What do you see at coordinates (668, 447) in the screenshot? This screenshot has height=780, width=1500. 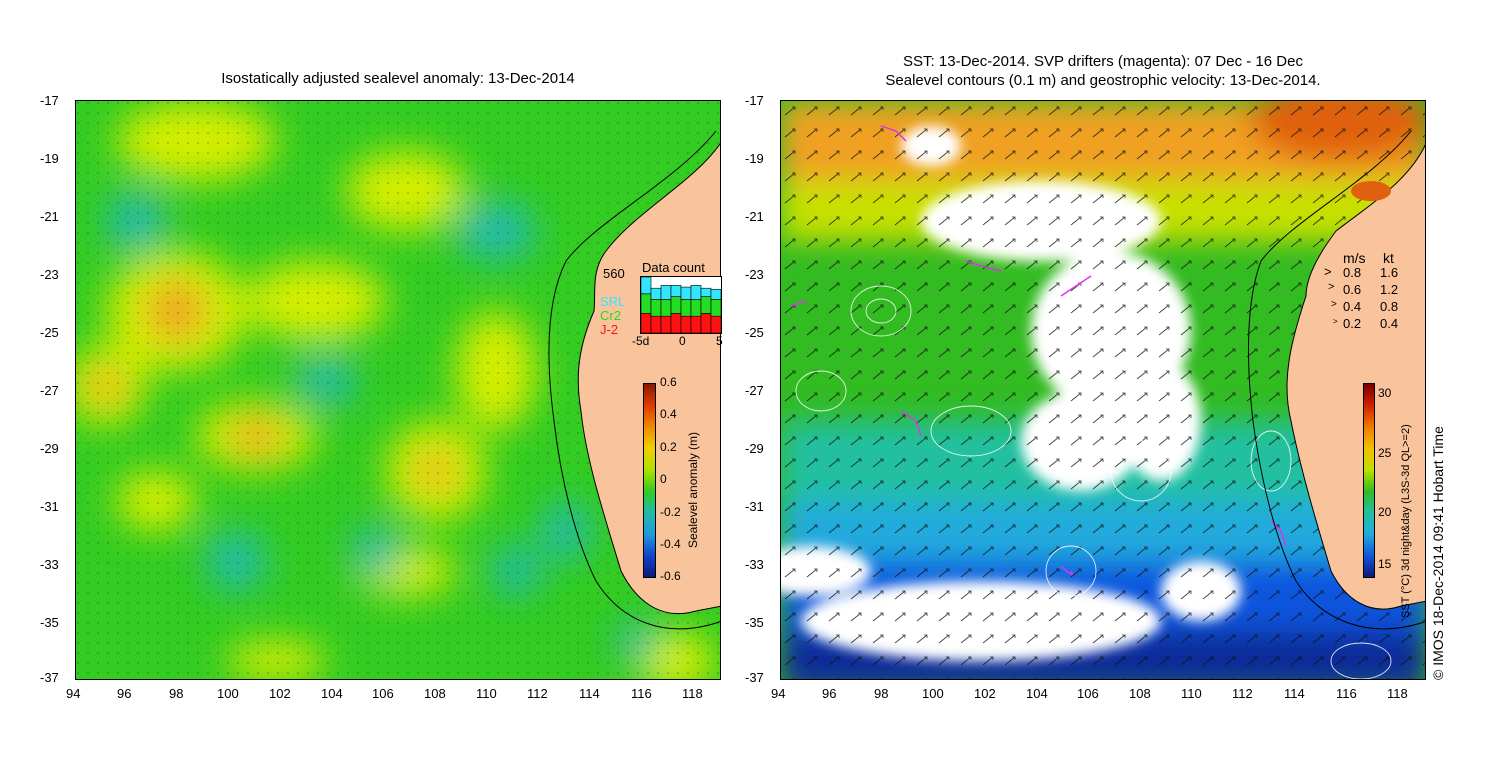 I see `colorbar-tick-label: 0.2` at bounding box center [668, 447].